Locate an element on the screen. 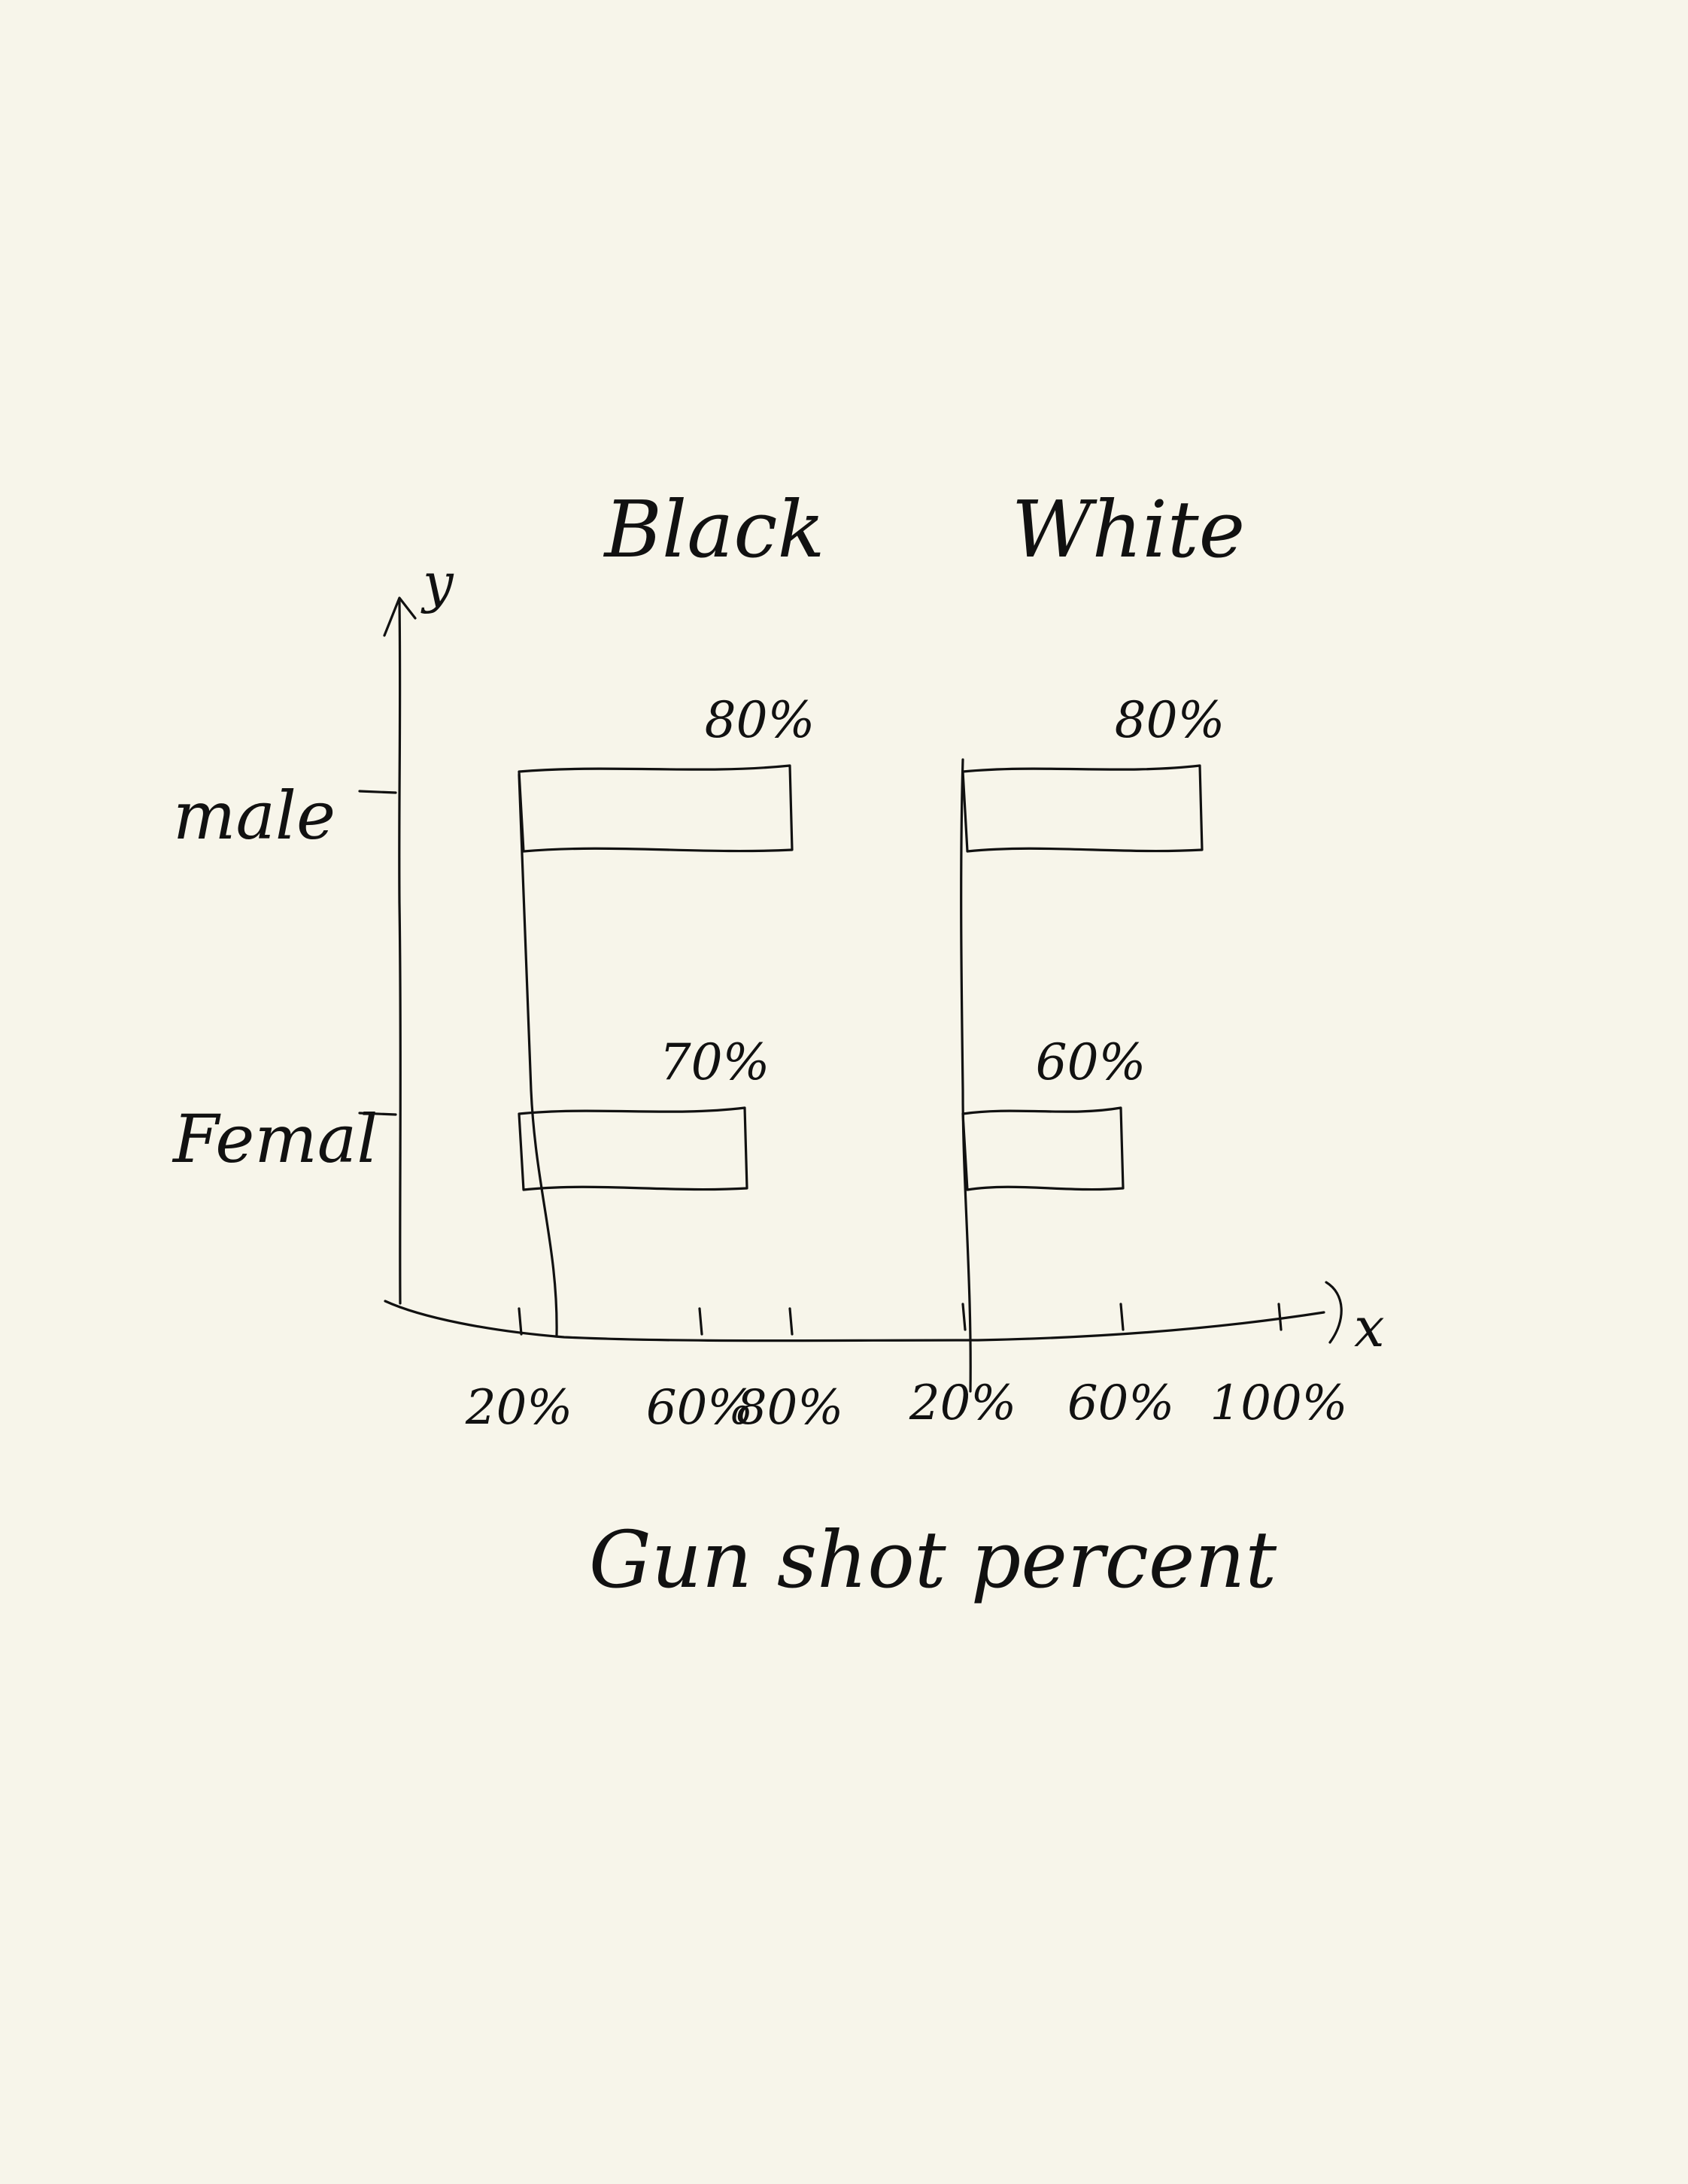 The image size is (1688, 2184). y-axis-arrowhead is located at coordinates (400, 616).